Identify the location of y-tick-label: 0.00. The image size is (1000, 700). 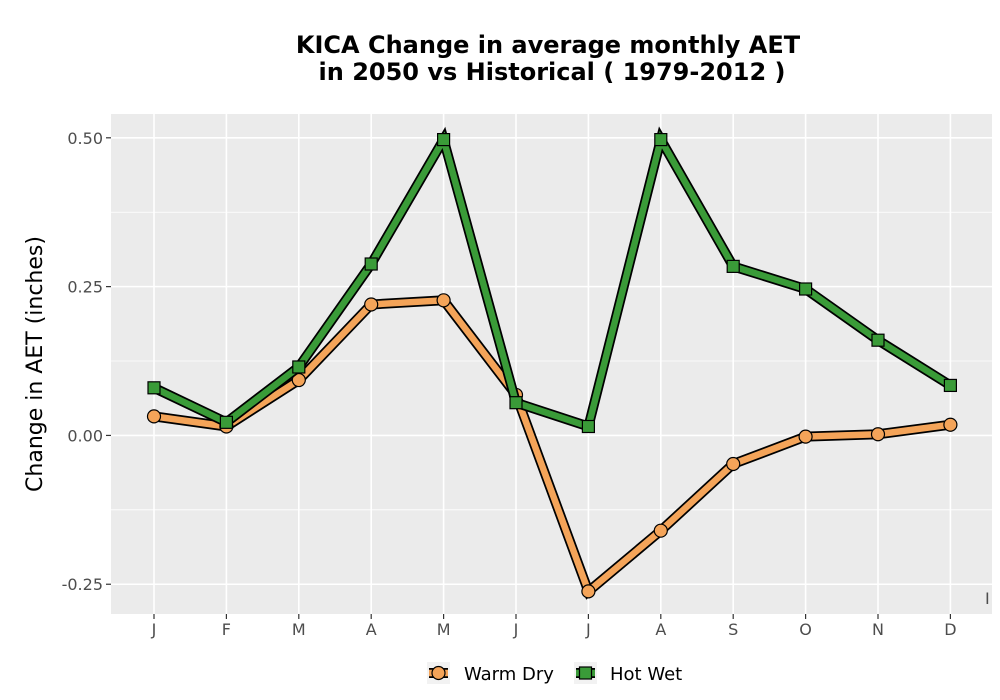
(85, 435).